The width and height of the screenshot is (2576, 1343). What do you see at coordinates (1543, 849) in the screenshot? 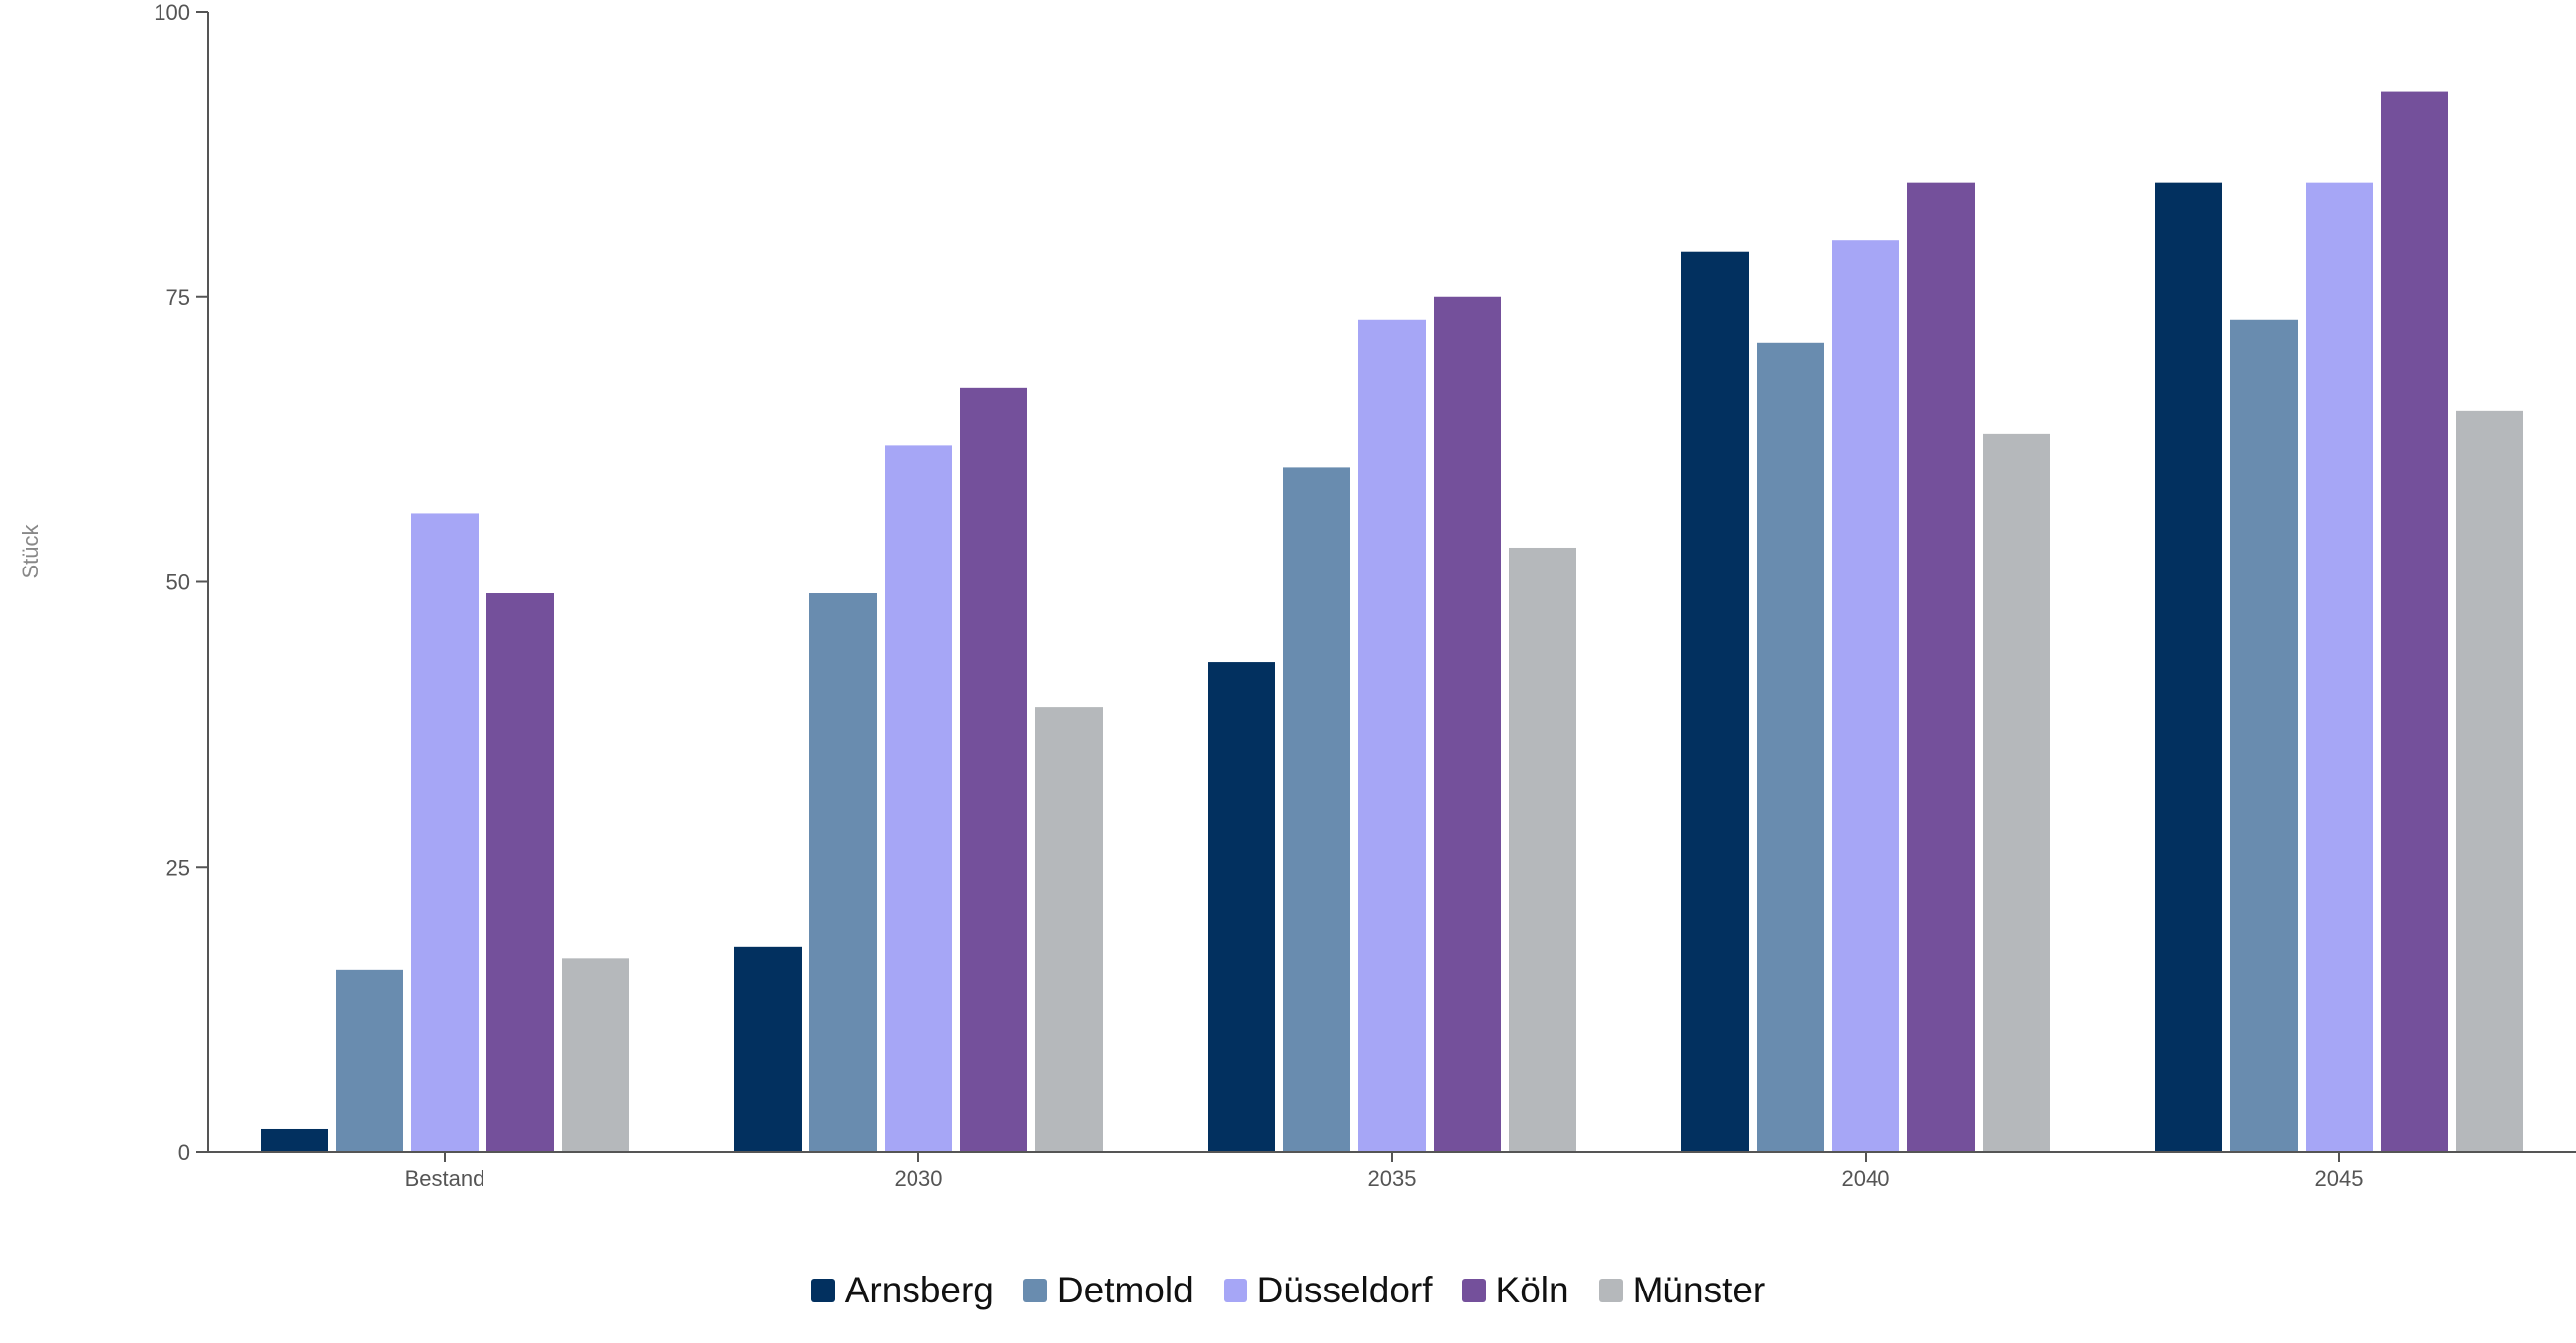
I see `bar-münster-2035` at bounding box center [1543, 849].